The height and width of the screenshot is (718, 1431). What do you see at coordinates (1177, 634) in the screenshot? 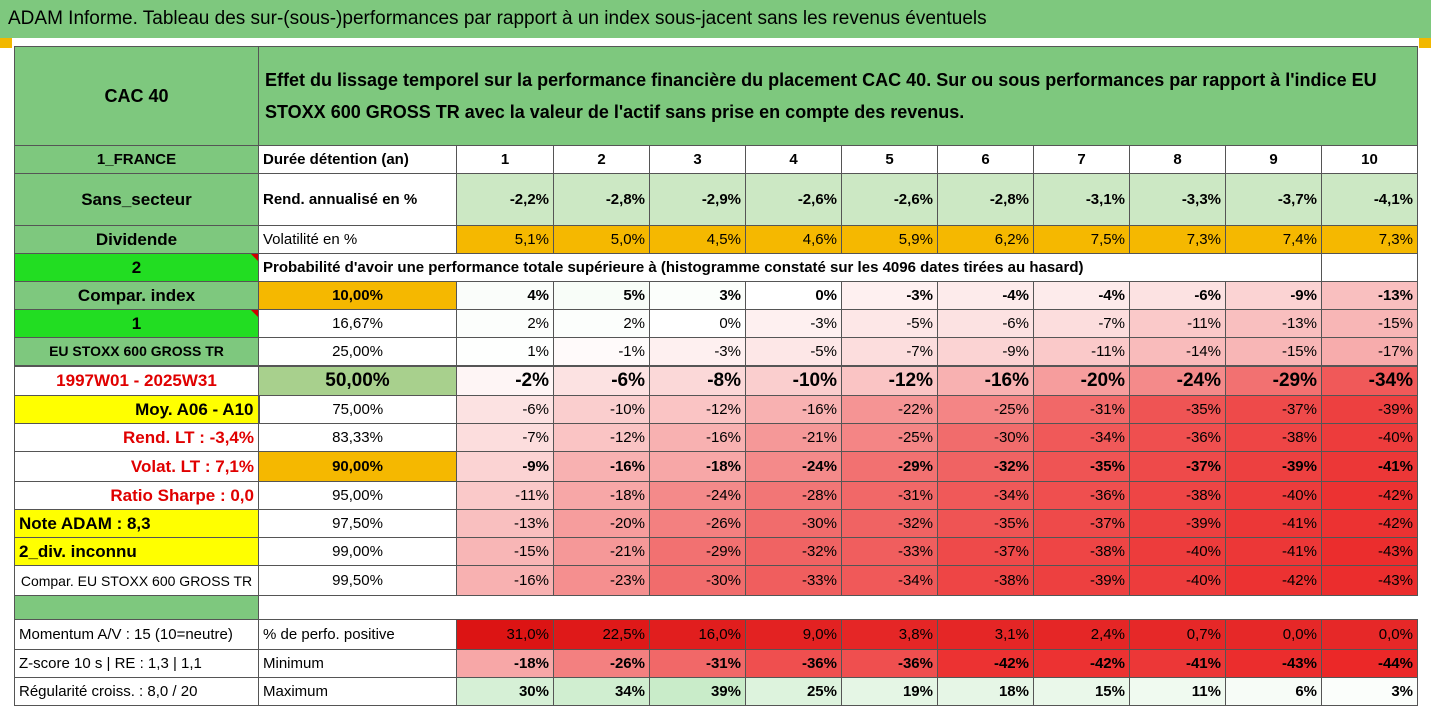
I see `pos-cell: 0,7%` at bounding box center [1177, 634].